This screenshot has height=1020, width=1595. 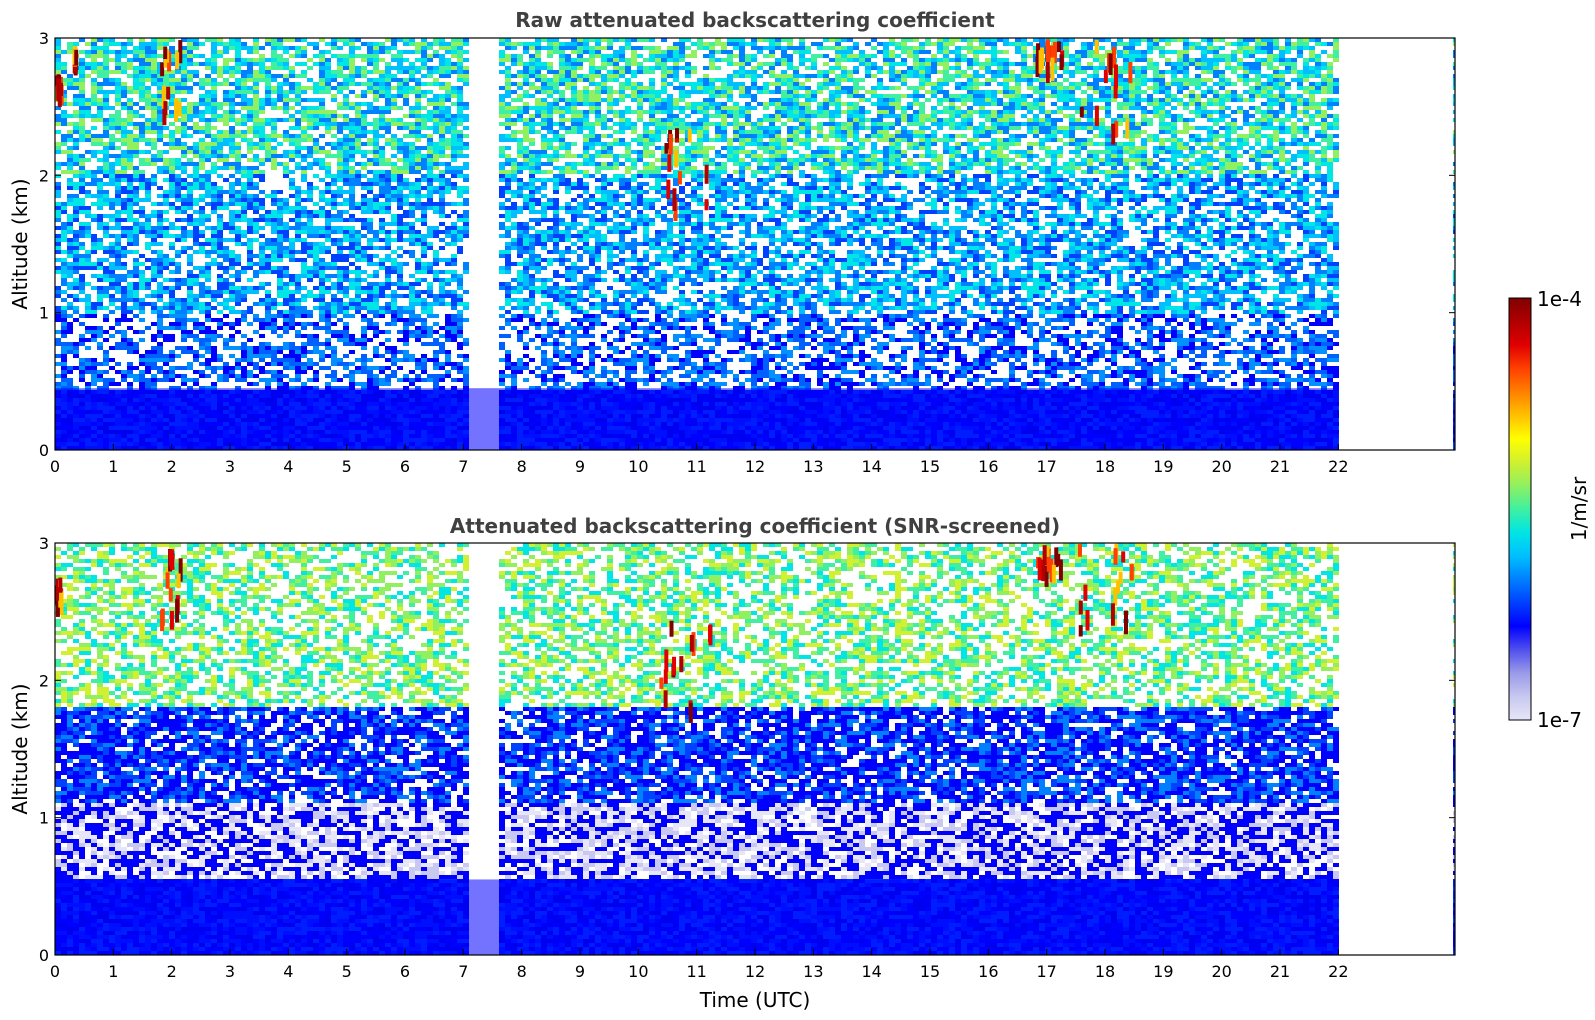 What do you see at coordinates (1280, 466) in the screenshot?
I see `x-tick-label: 21` at bounding box center [1280, 466].